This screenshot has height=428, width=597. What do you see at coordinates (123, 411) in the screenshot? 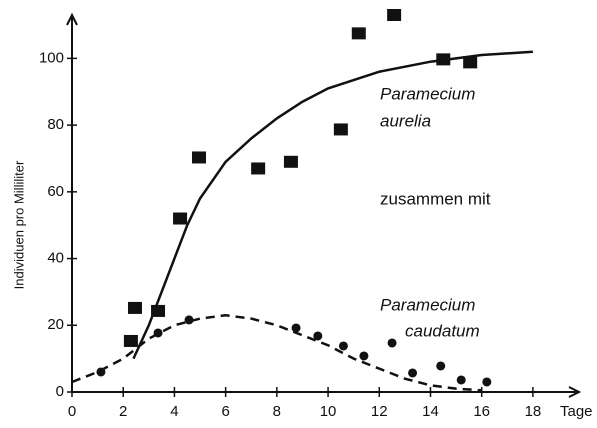
I see `x-tick-label: 2` at bounding box center [123, 411].